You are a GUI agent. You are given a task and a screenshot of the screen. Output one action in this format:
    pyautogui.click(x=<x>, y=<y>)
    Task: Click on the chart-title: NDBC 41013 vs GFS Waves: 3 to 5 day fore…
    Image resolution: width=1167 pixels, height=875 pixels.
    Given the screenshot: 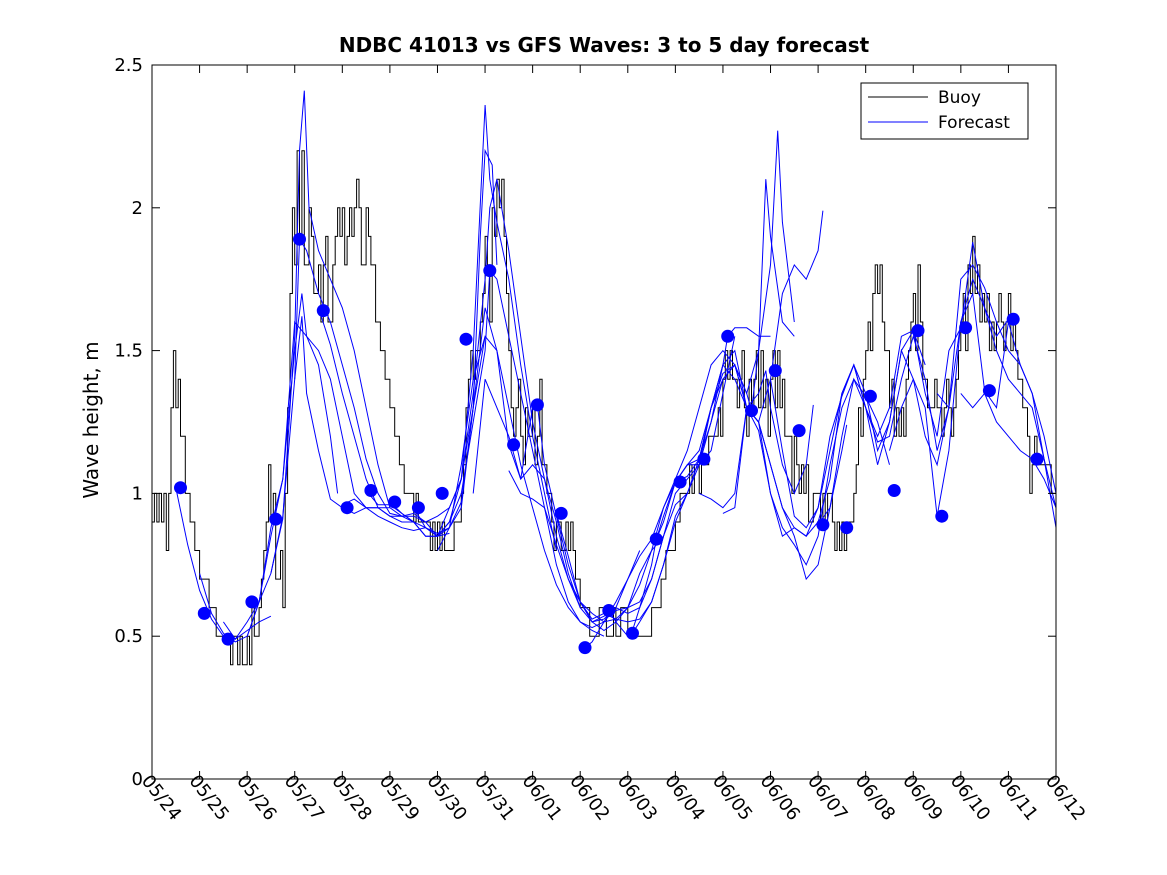 What is the action you would take?
    pyautogui.click(x=604, y=45)
    